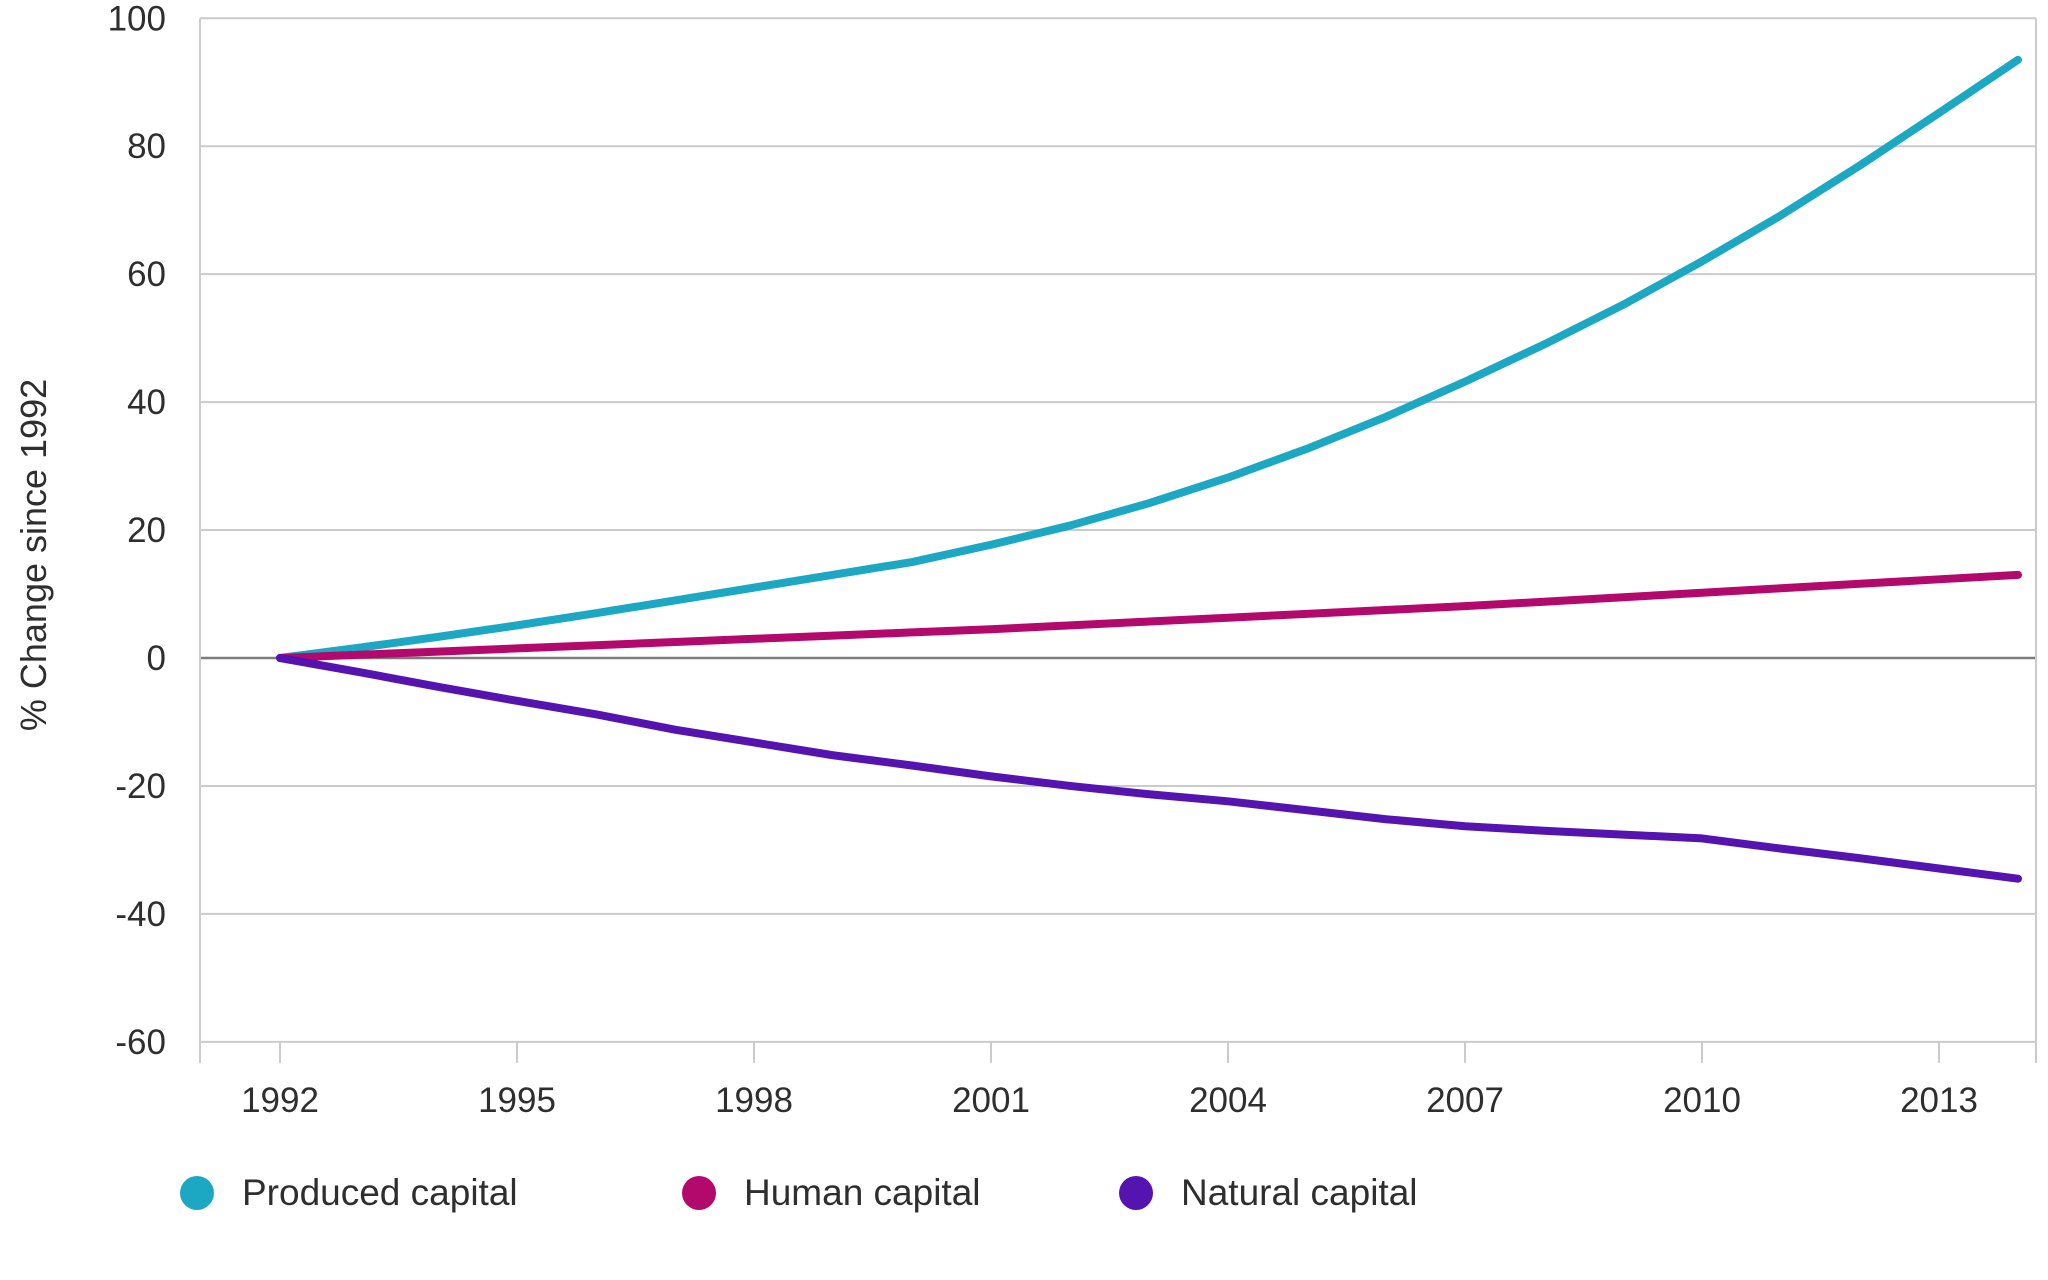 The image size is (2048, 1280). I want to click on produced-capital-swatch-icon, so click(197, 1193).